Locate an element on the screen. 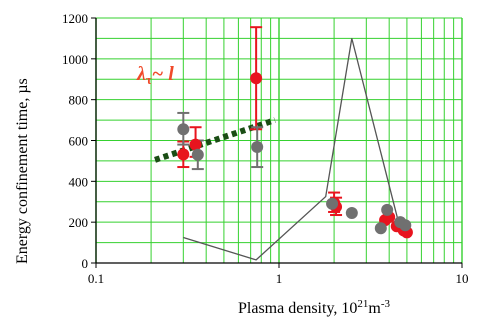  x-tick-label: 0.1 is located at coordinates (96, 278).